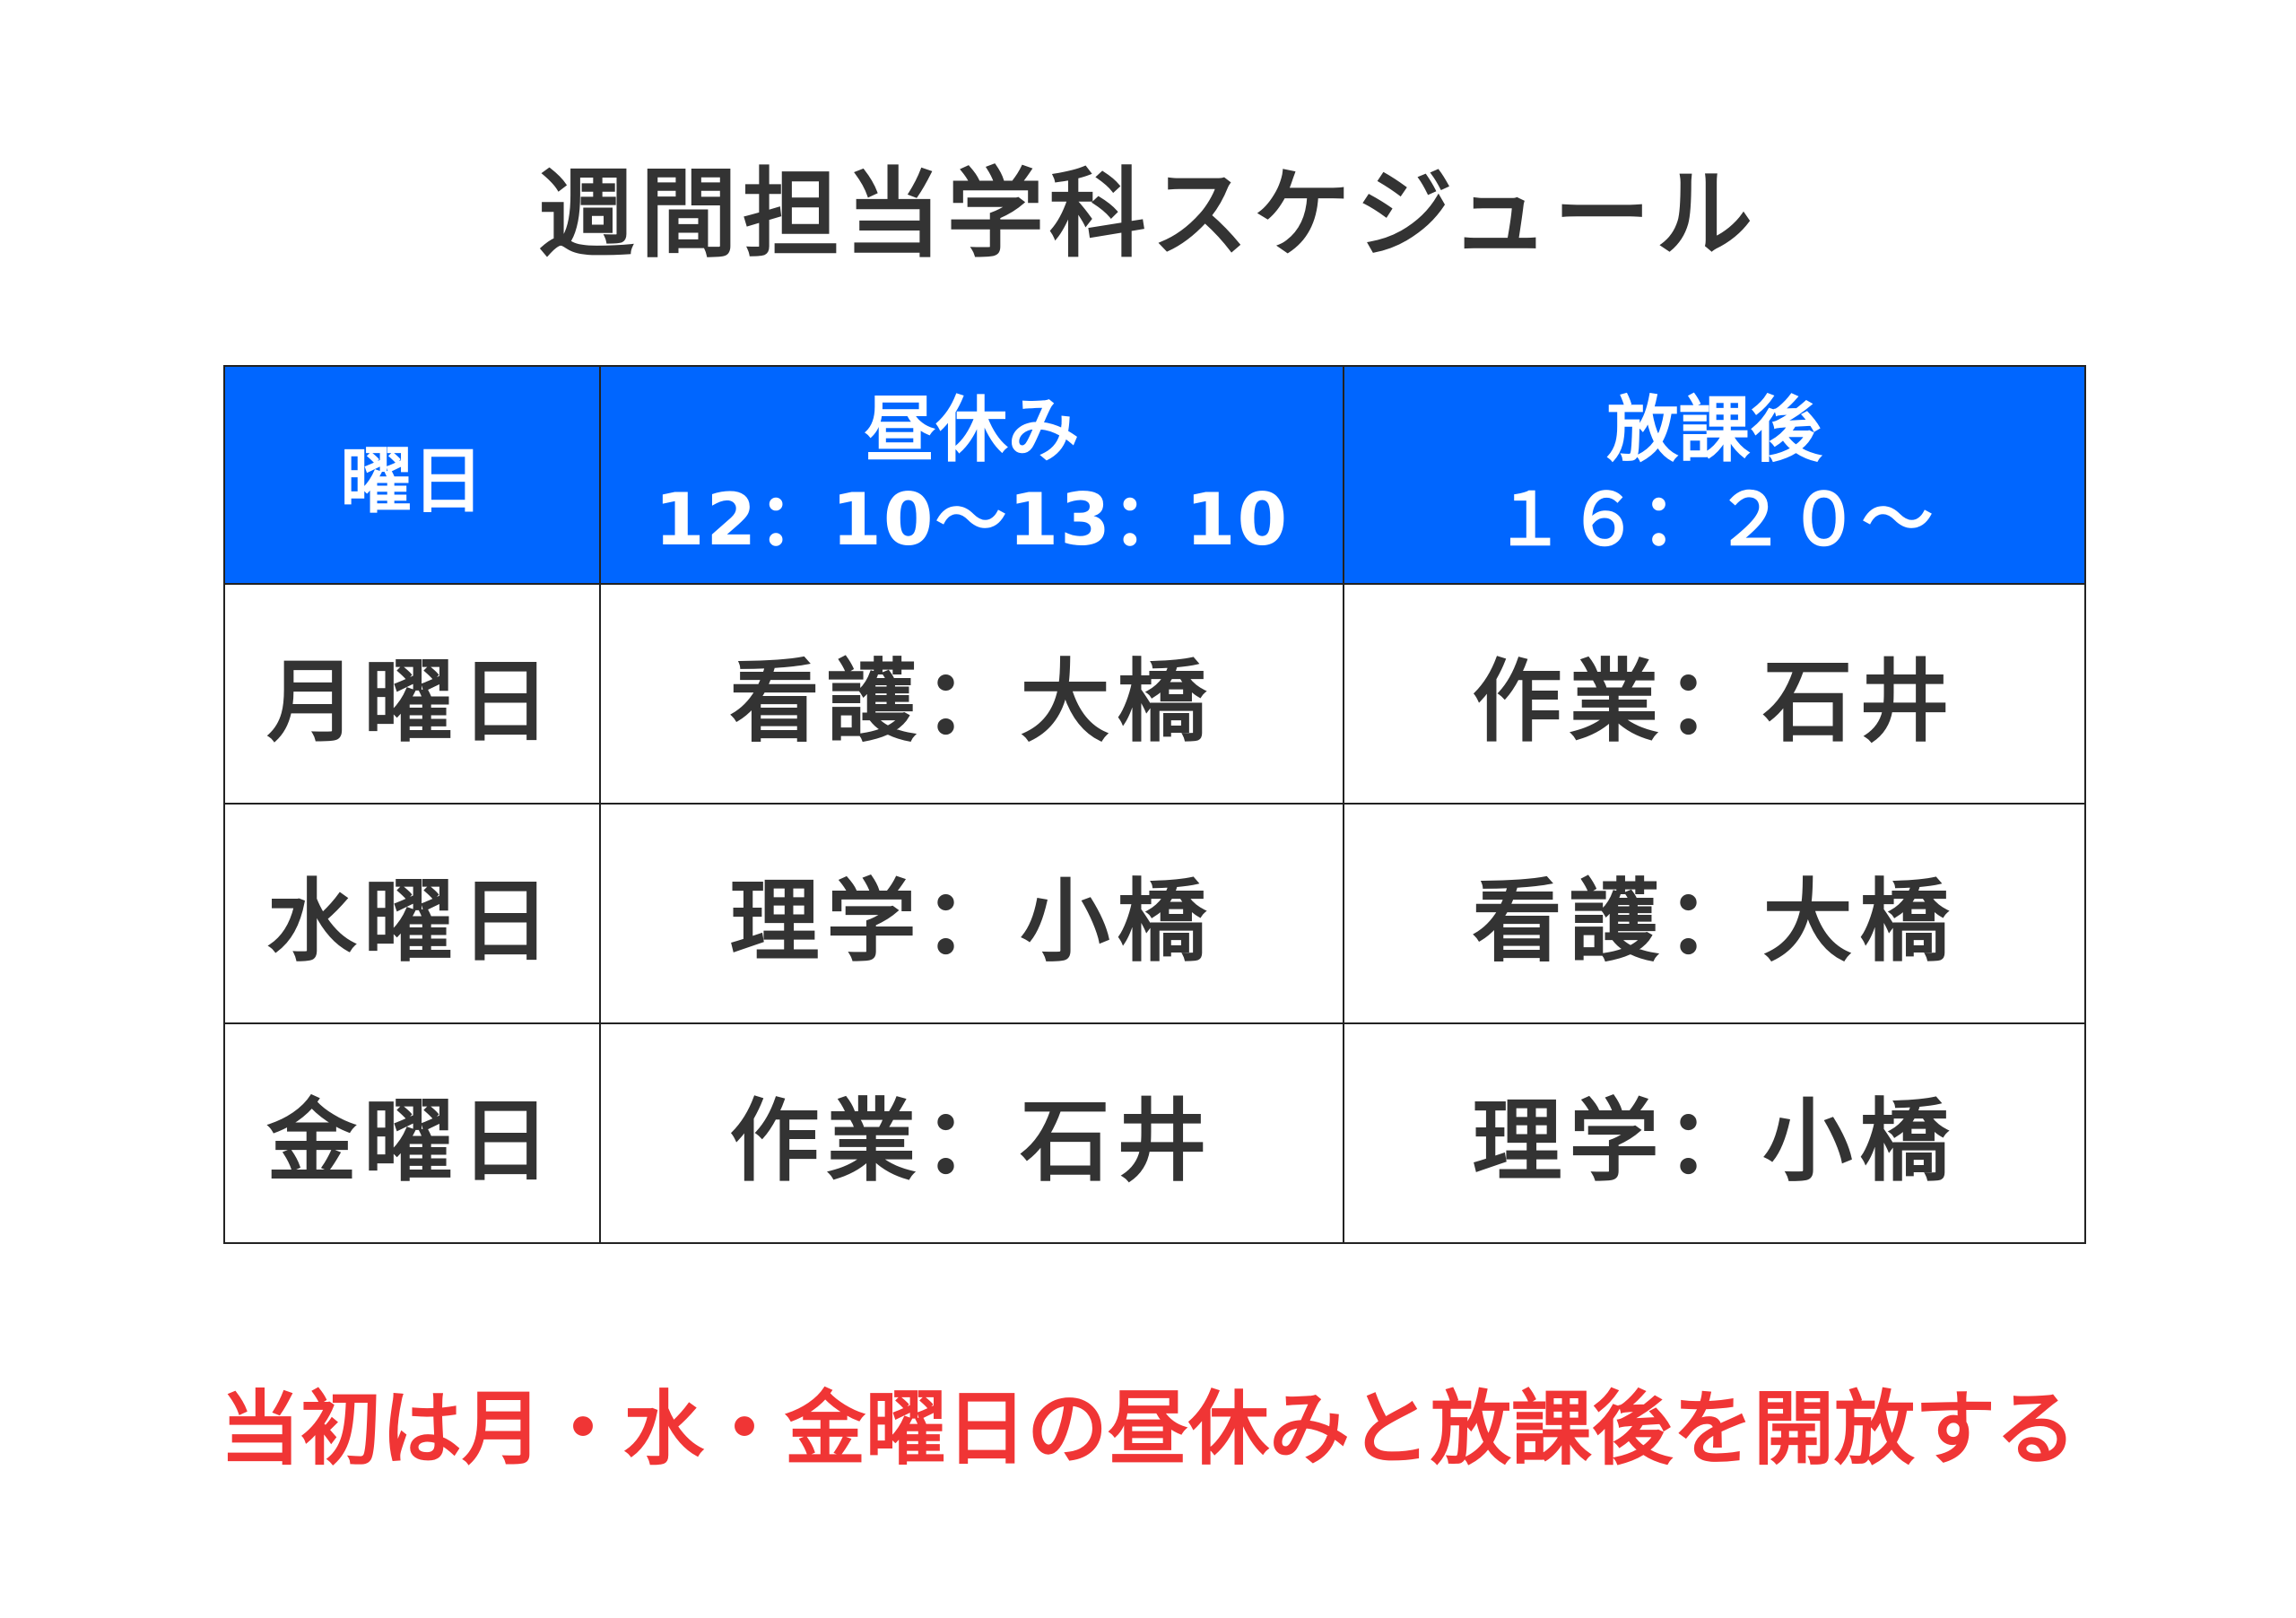 Image resolution: width=2296 pixels, height=1618 pixels. I want to click on header-lunch-time: 12：10～13：10, so click(972, 519).